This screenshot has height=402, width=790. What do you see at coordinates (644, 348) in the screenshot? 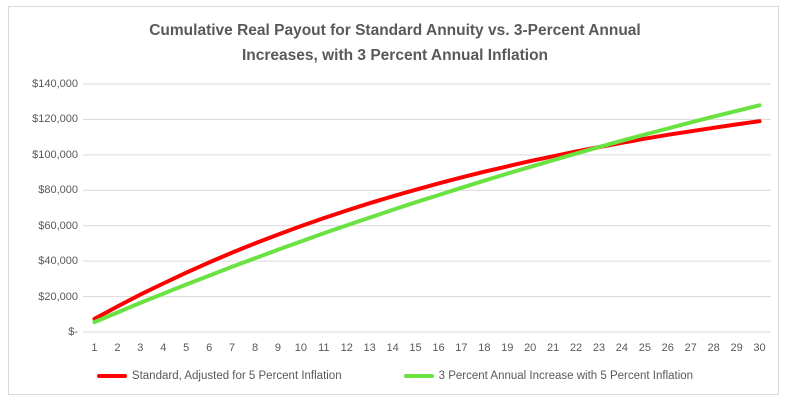
I see `x-tick-label: 25` at bounding box center [644, 348].